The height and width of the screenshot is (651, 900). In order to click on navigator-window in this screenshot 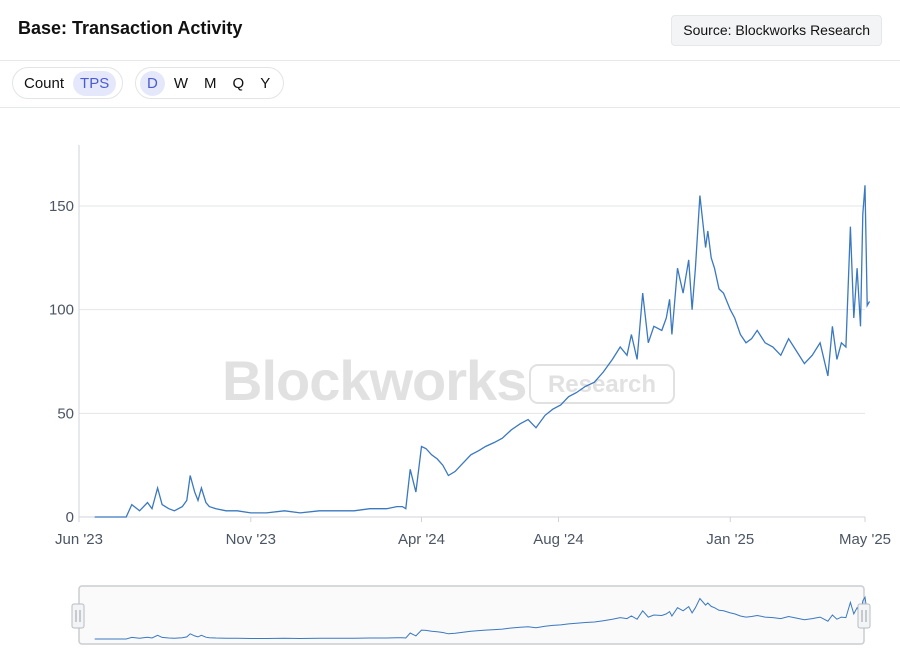, I will do `click(471, 615)`.